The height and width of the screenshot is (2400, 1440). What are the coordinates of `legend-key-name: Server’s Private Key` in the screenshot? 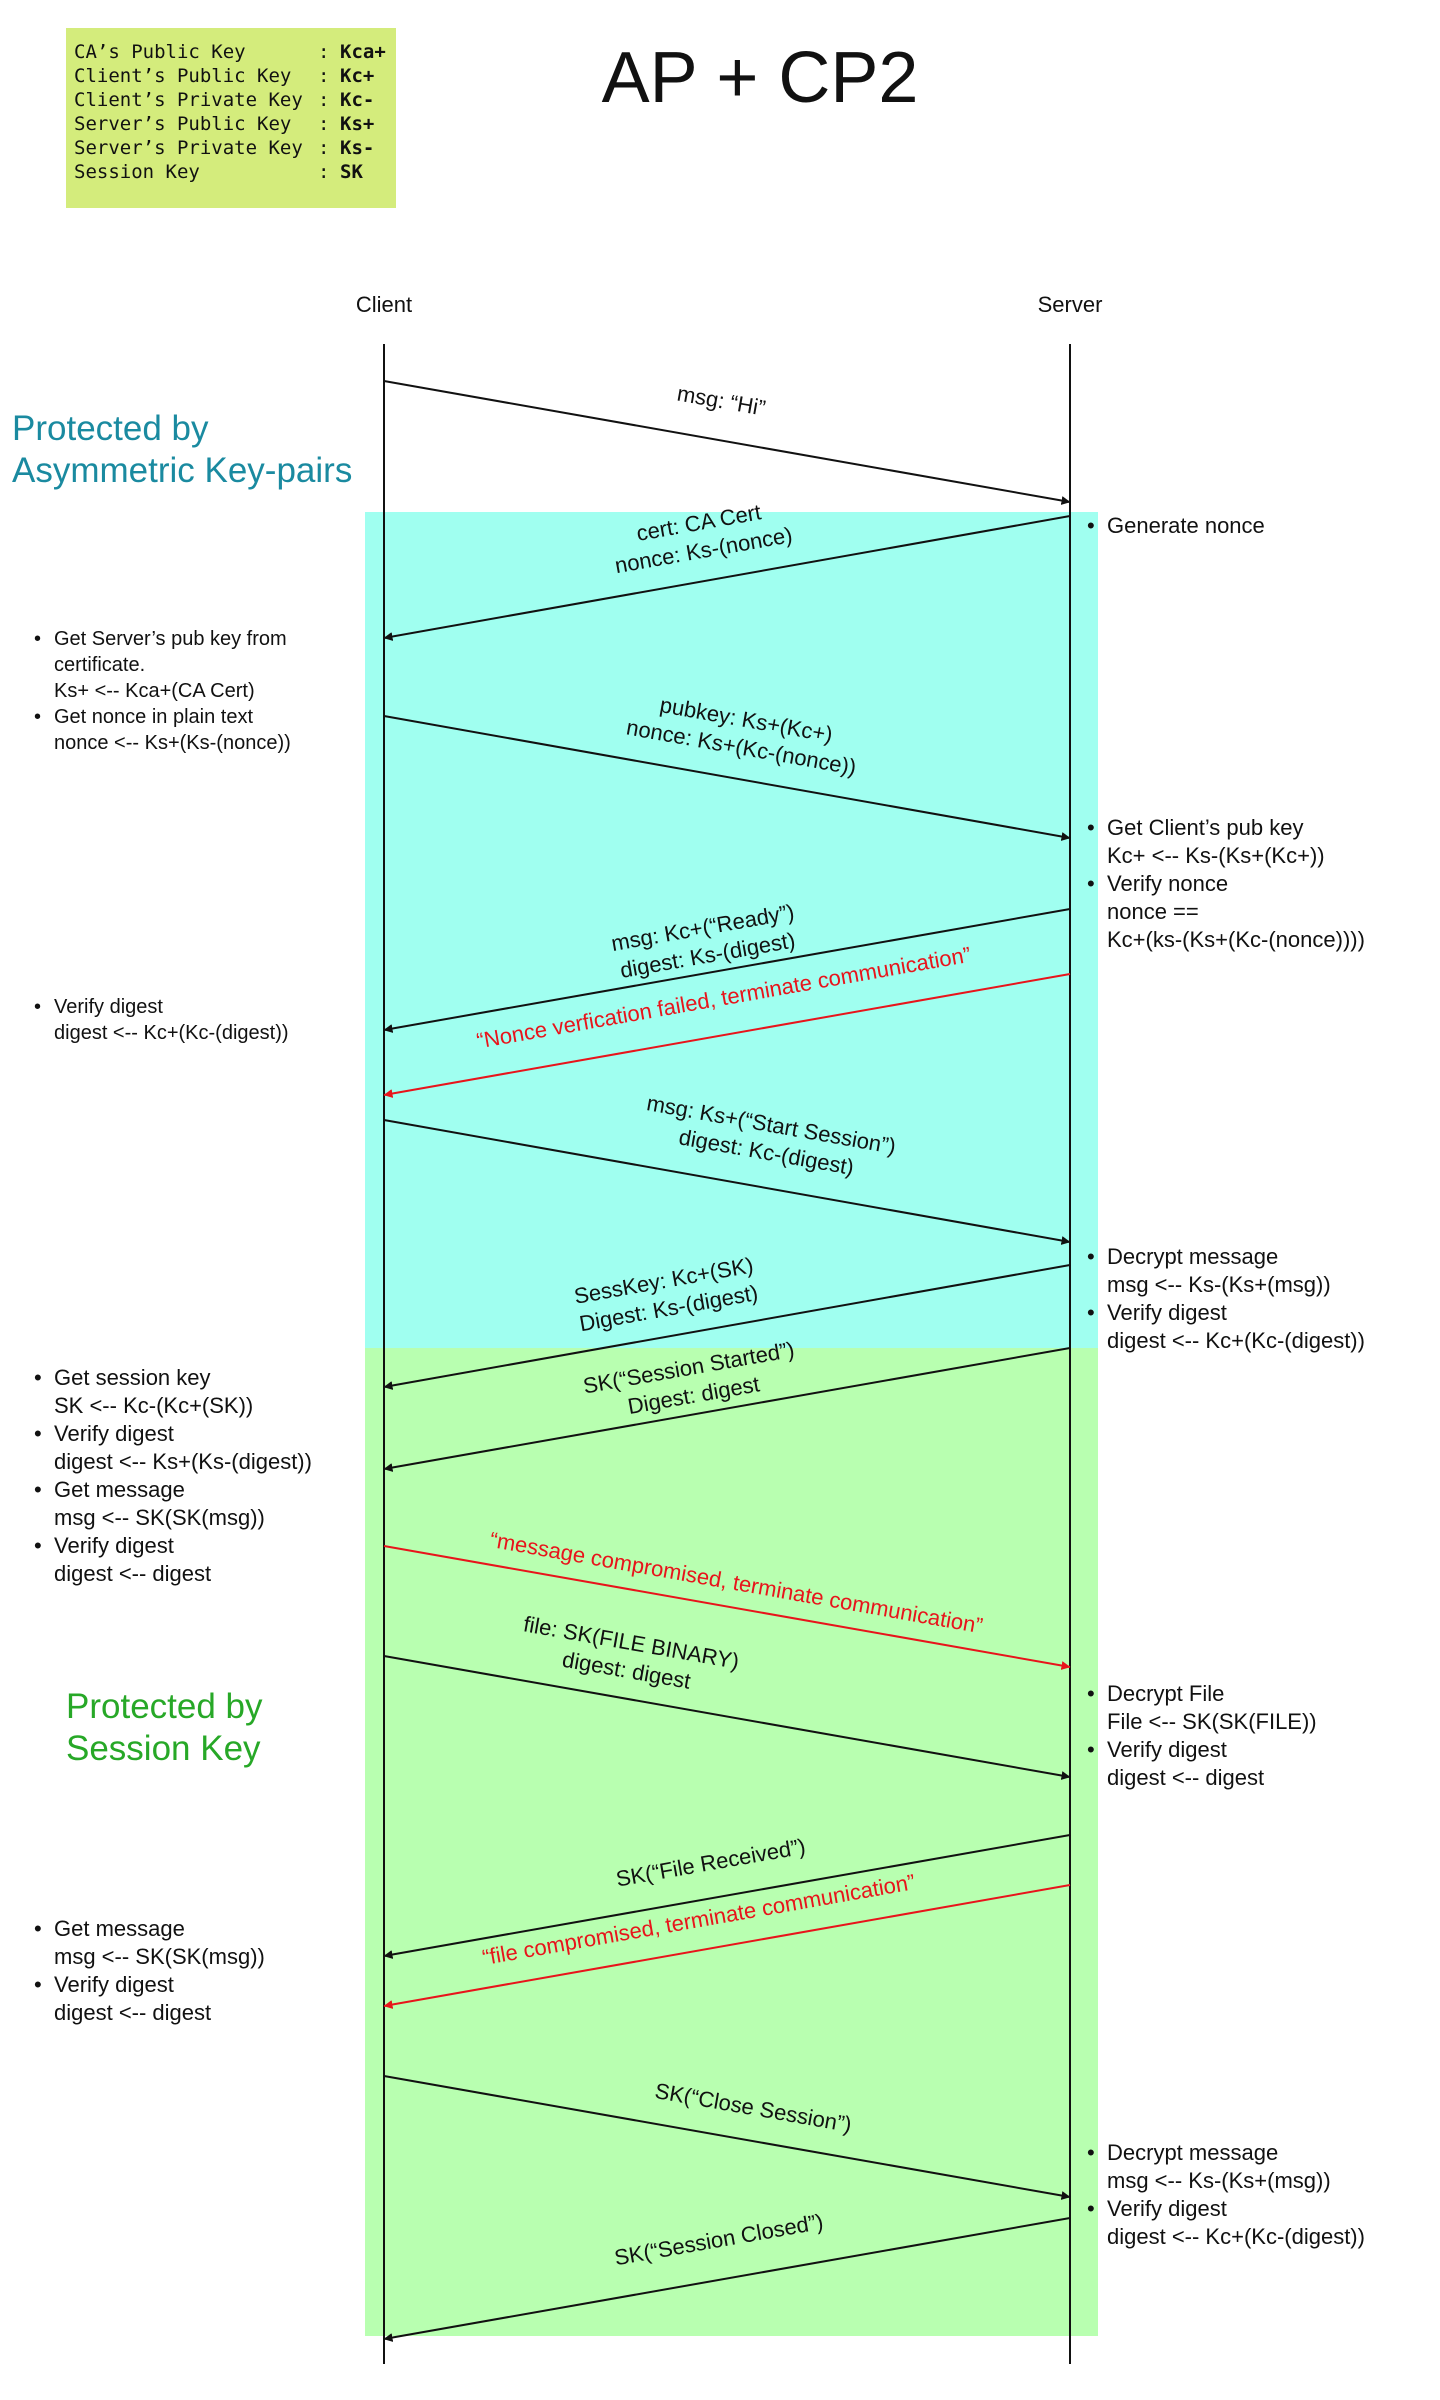 It's located at (188, 148).